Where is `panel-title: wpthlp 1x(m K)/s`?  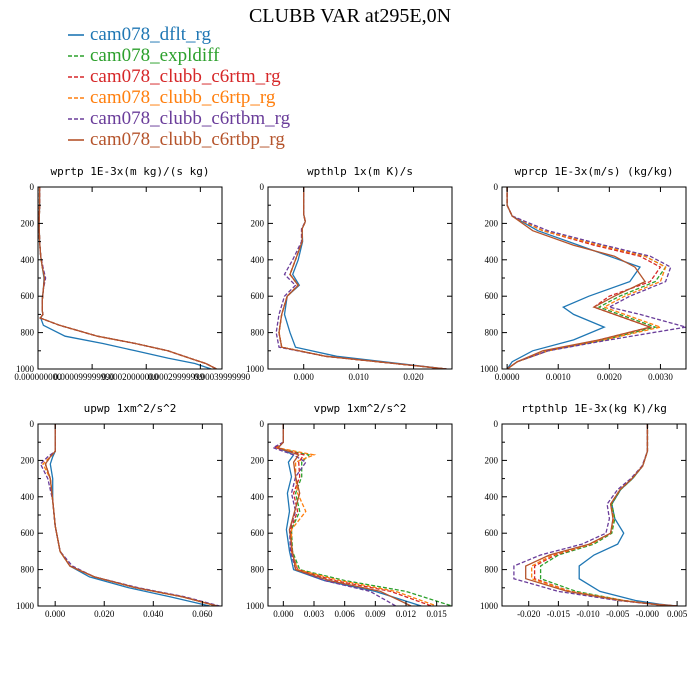
panel-title: wpthlp 1x(m K)/s is located at coordinates (360, 171).